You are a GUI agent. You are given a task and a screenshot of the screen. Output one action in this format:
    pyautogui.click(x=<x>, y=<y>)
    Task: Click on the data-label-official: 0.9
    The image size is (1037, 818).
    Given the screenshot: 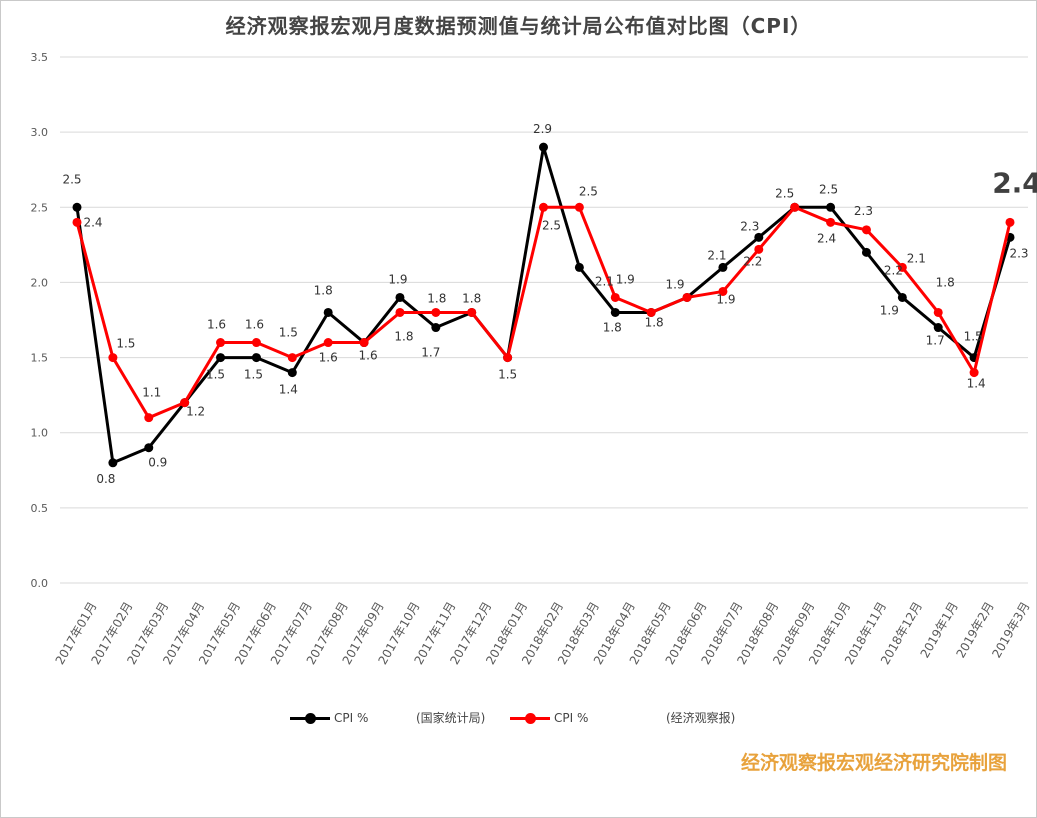 What is the action you would take?
    pyautogui.click(x=157, y=463)
    